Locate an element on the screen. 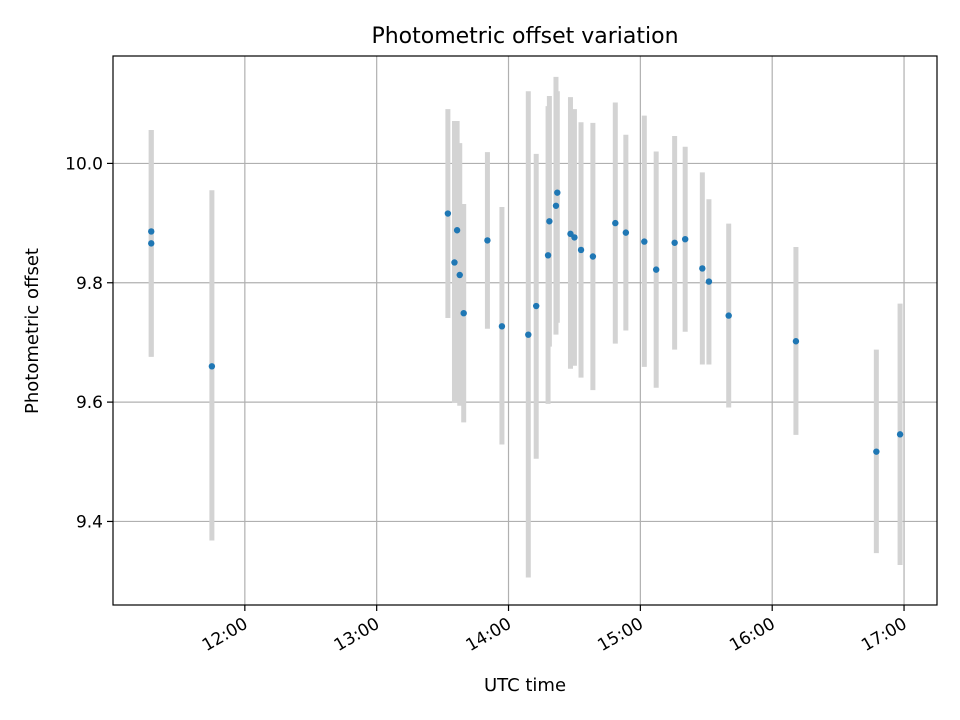 The height and width of the screenshot is (720, 960). y-tick-label: 10.0 is located at coordinates (84, 164).